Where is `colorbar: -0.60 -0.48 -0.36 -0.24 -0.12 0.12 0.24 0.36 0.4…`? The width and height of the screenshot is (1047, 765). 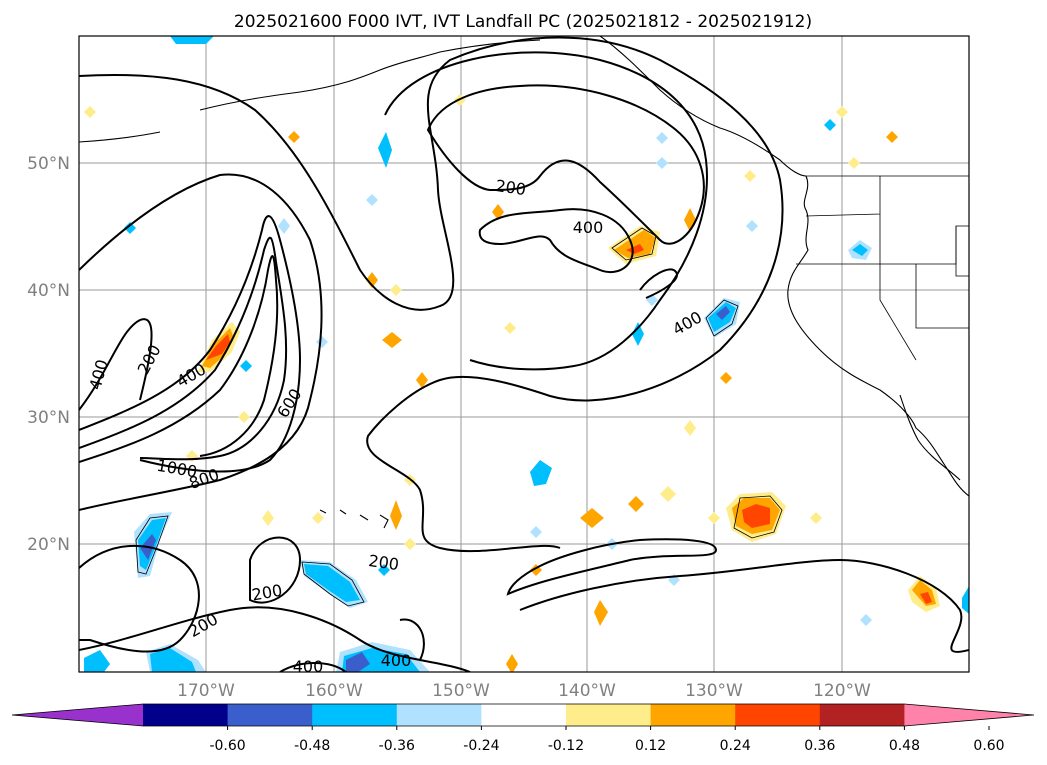 colorbar: -0.60 -0.48 -0.36 -0.24 -0.12 0.12 0.24 0.36 0.4… is located at coordinates (523, 728).